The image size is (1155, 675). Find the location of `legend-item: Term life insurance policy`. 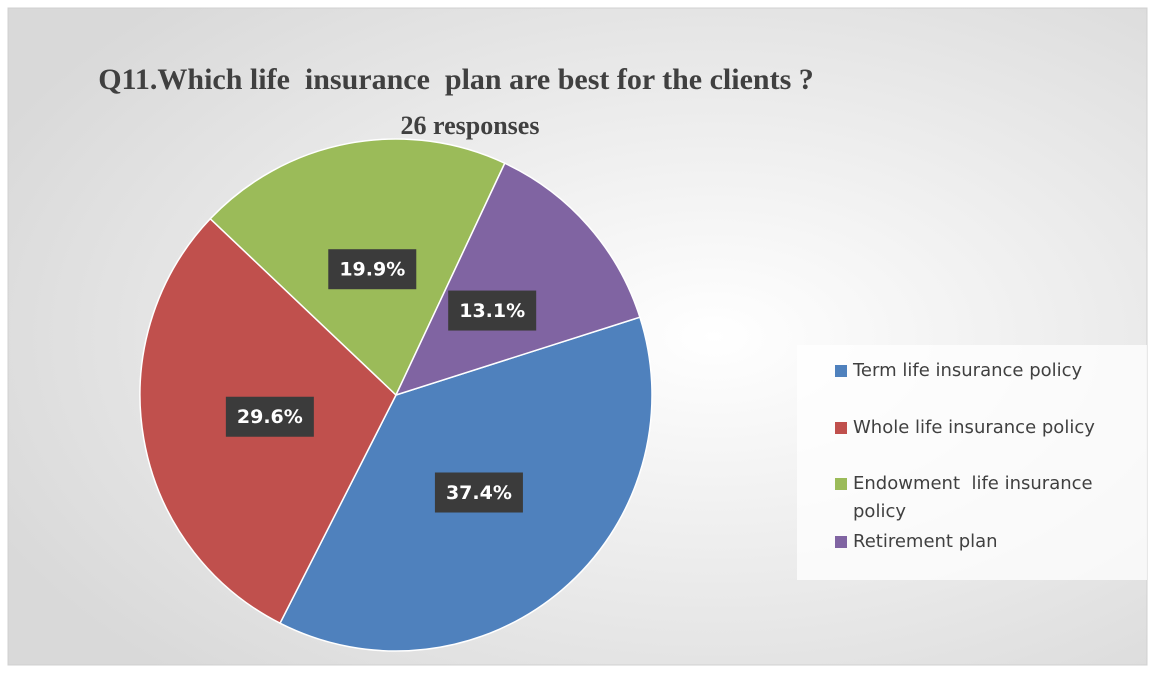

legend-item: Term life insurance policy is located at coordinates (989, 371).